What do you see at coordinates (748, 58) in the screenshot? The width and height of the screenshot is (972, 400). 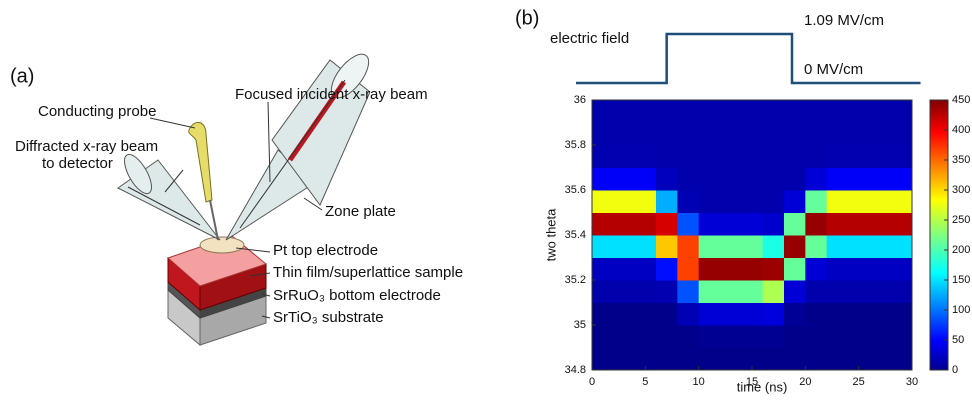 I see `field-trace` at bounding box center [748, 58].